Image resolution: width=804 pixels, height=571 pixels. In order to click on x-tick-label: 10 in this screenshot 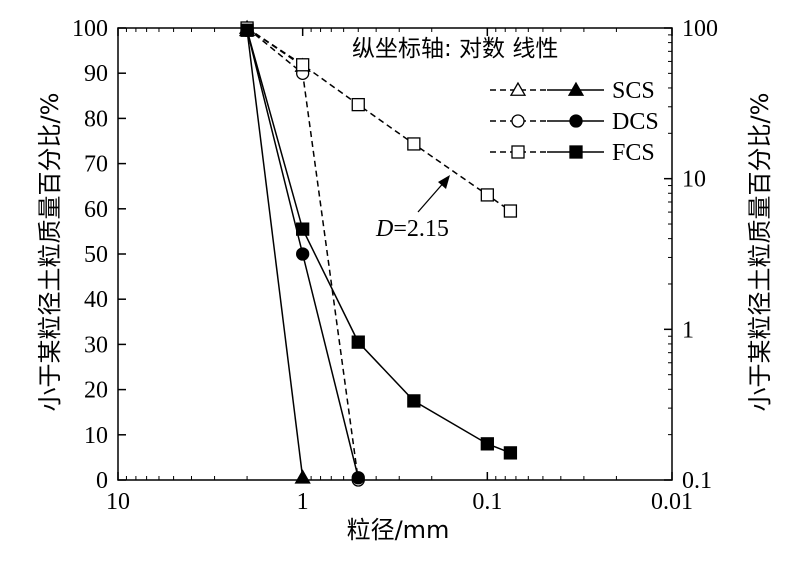, I will do `click(118, 502)`.